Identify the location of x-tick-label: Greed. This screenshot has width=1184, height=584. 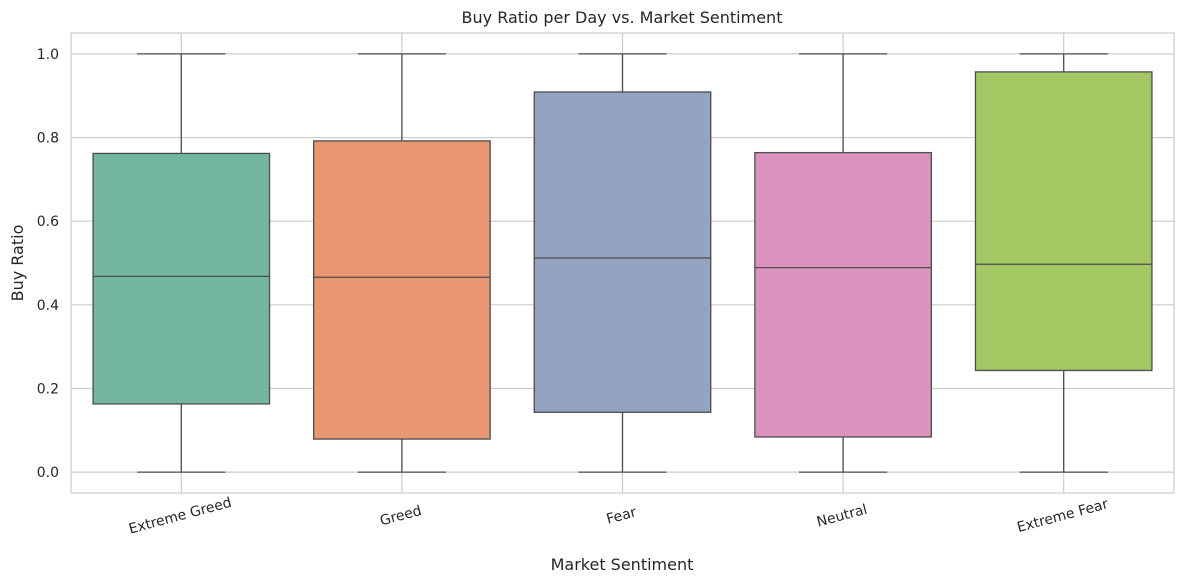
(400, 516).